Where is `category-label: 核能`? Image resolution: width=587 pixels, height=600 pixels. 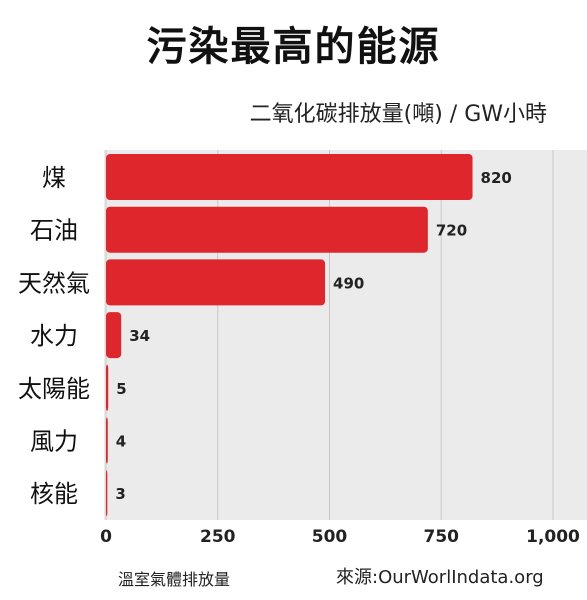
category-label: 核能 is located at coordinates (54, 494).